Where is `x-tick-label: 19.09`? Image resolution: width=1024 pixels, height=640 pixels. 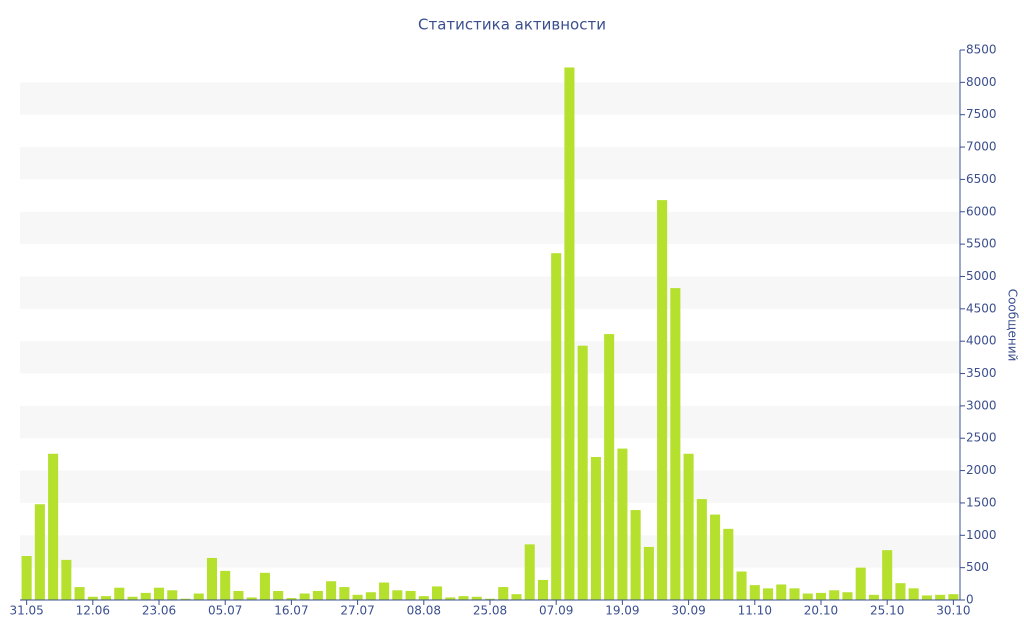
x-tick-label: 19.09 is located at coordinates (622, 611).